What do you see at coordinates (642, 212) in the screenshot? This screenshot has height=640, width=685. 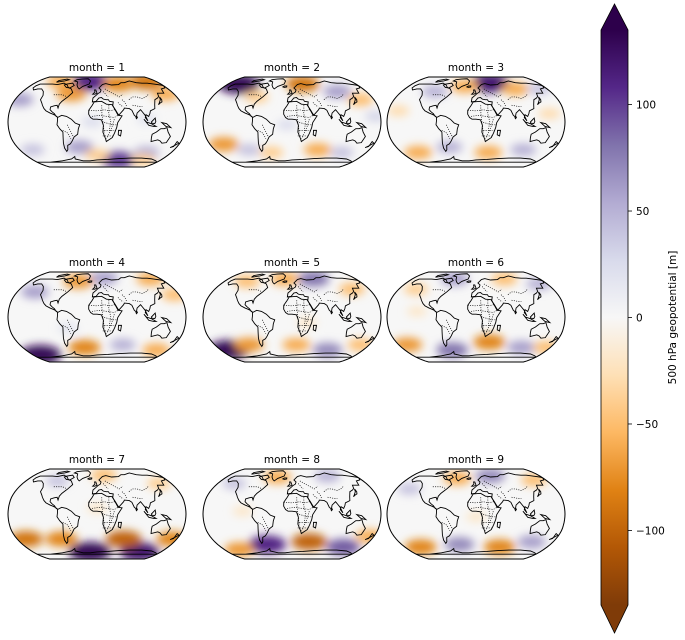 I see `colorbar-tick-label: 50` at bounding box center [642, 212].